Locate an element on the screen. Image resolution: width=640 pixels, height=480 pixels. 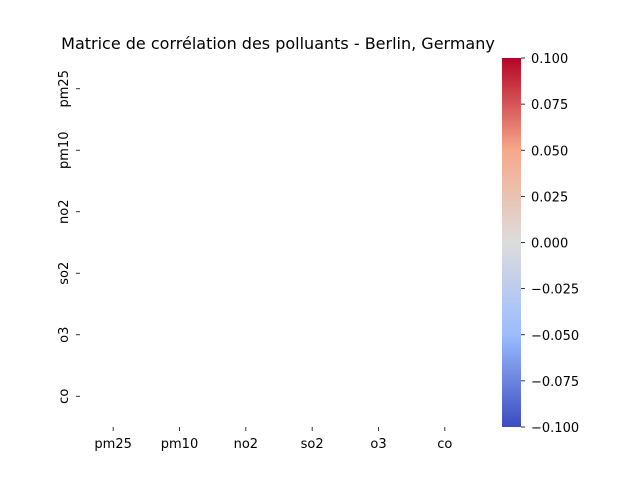
colorbar-tick-label: 0.050 is located at coordinates (549, 151).